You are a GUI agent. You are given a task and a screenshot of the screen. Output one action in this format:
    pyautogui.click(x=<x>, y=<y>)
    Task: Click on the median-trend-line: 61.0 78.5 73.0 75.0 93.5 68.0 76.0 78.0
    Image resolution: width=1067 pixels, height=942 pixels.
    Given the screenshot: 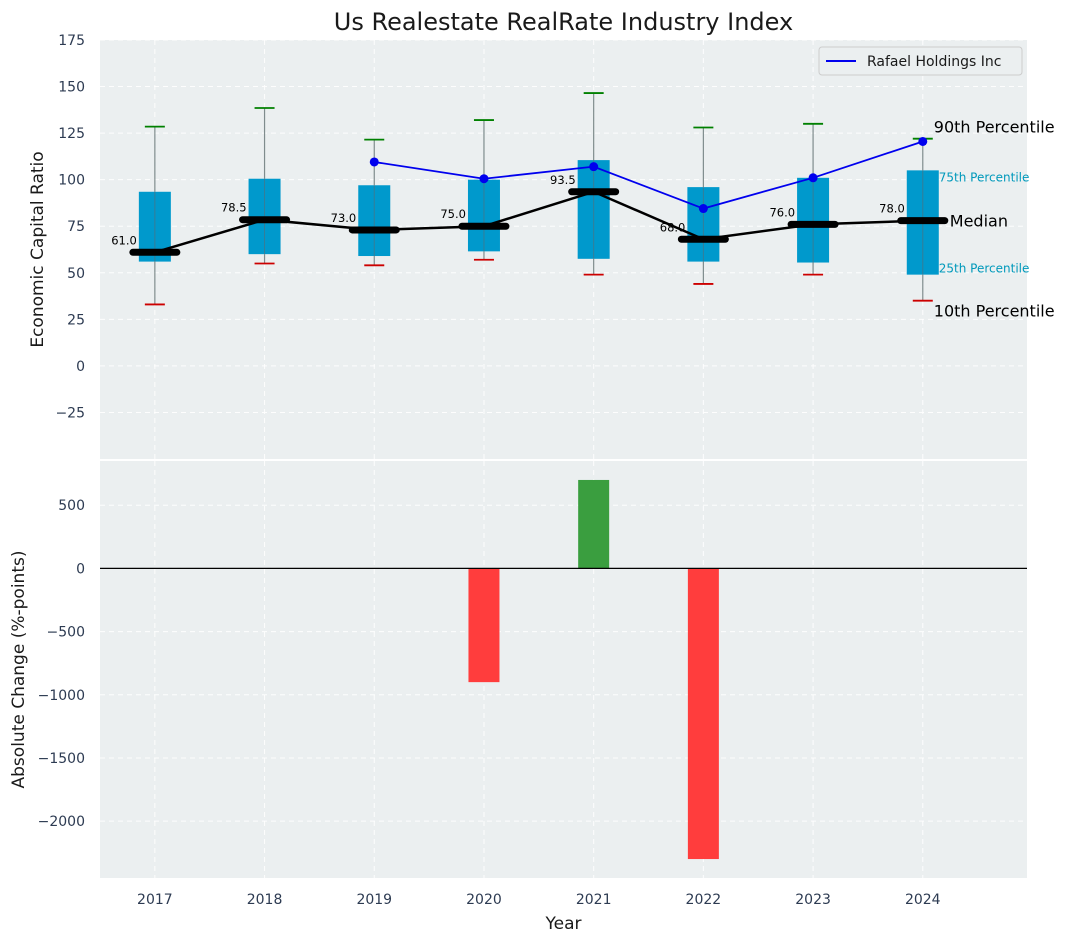 What is the action you would take?
    pyautogui.click(x=530, y=214)
    